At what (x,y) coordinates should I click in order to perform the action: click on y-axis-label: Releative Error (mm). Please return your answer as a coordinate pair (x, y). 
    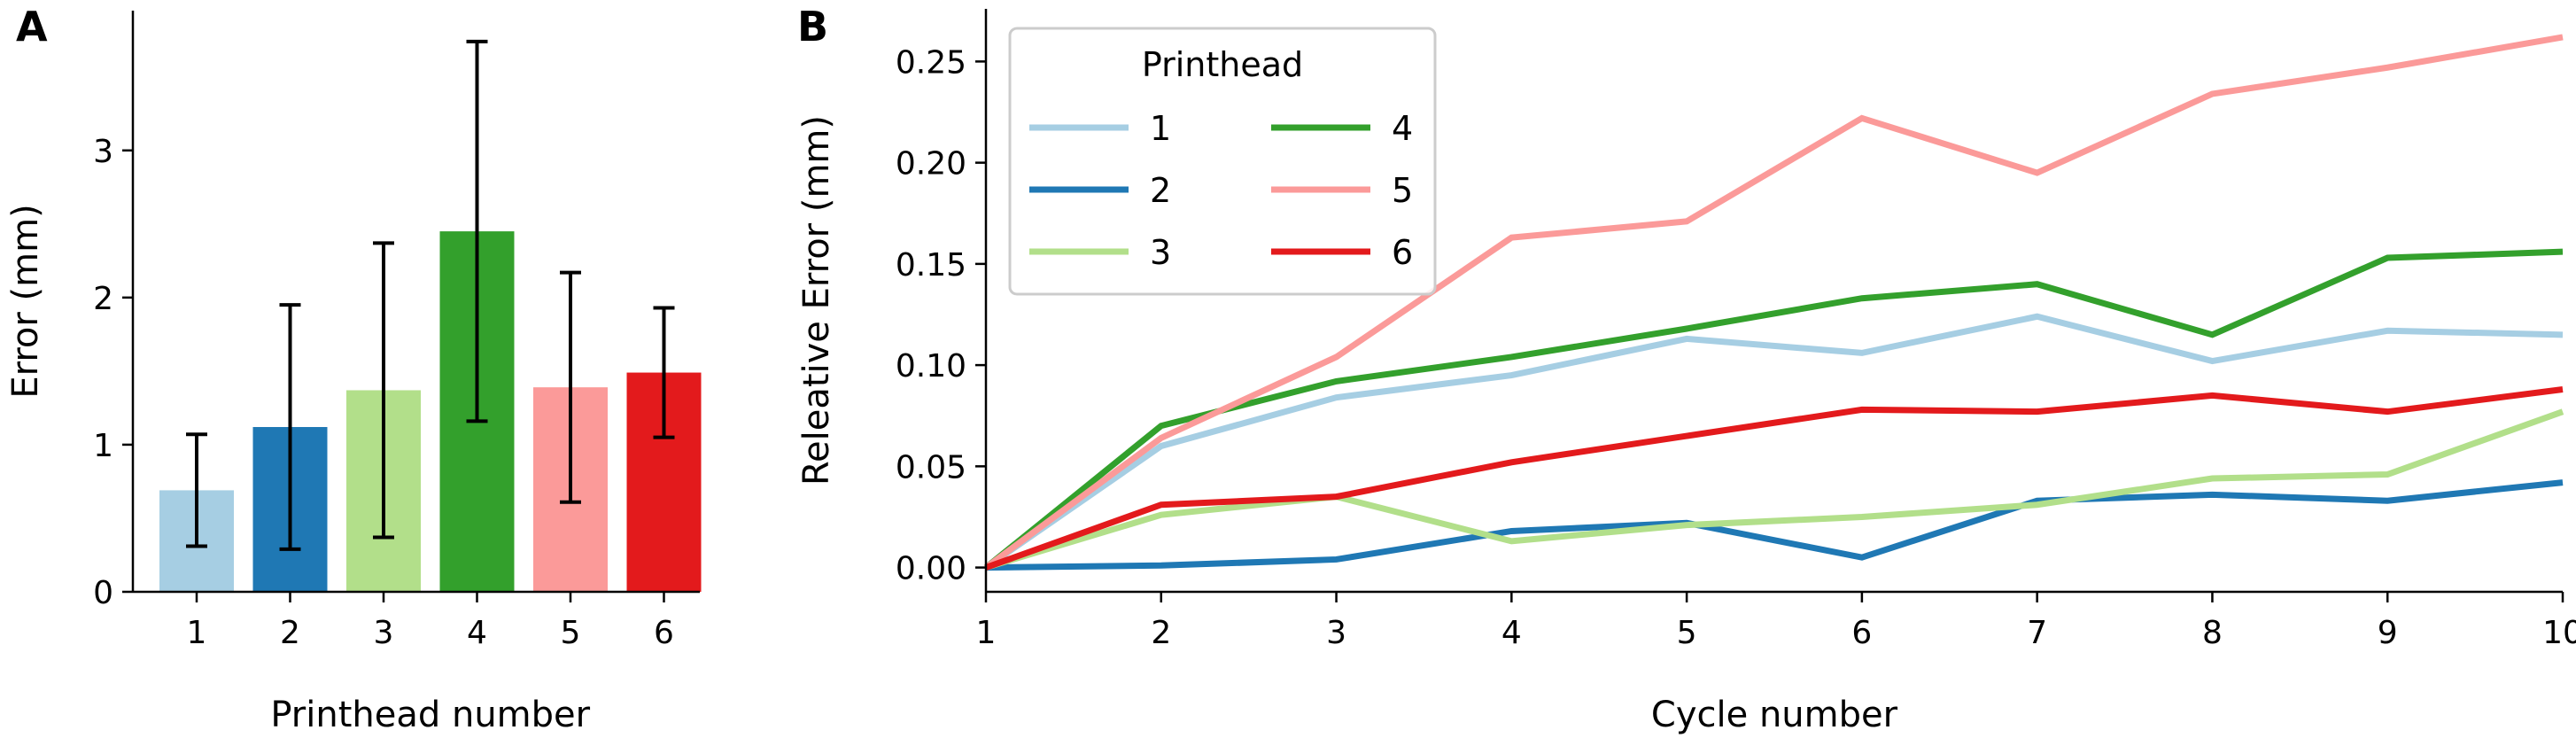
    Looking at the image, I should click on (816, 300).